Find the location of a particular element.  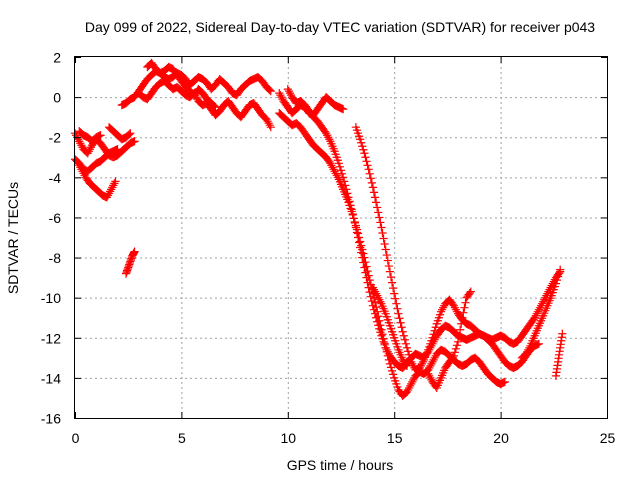

y-tick-label: 0 is located at coordinates (57, 98).